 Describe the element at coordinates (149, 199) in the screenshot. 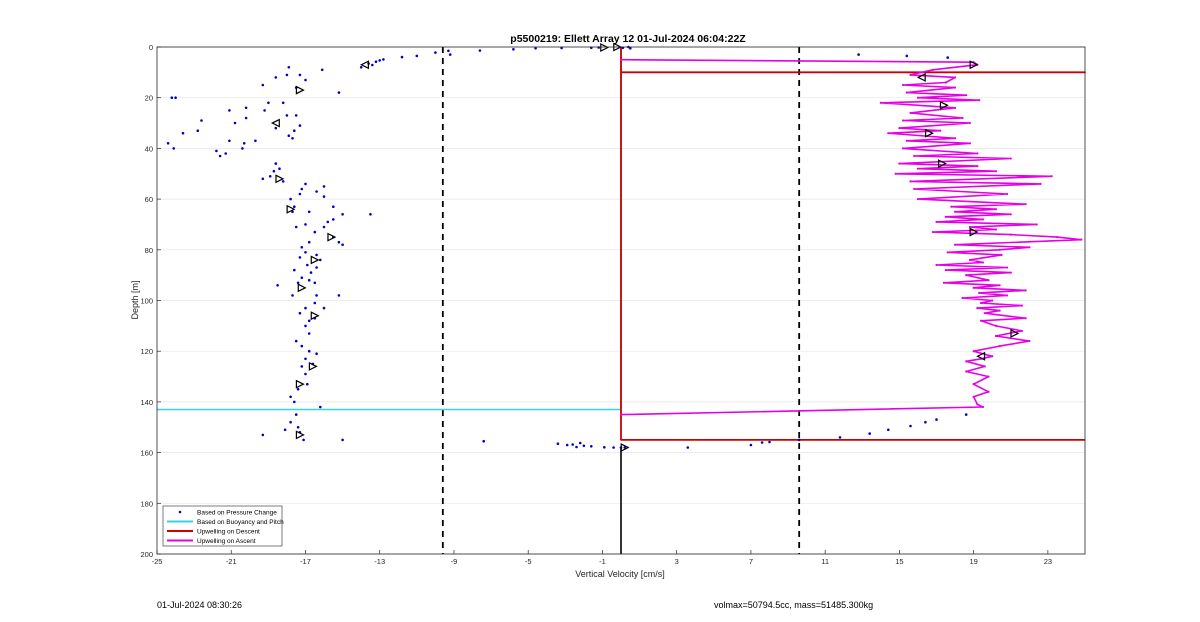

I see `y-tick-label: 60` at that location.